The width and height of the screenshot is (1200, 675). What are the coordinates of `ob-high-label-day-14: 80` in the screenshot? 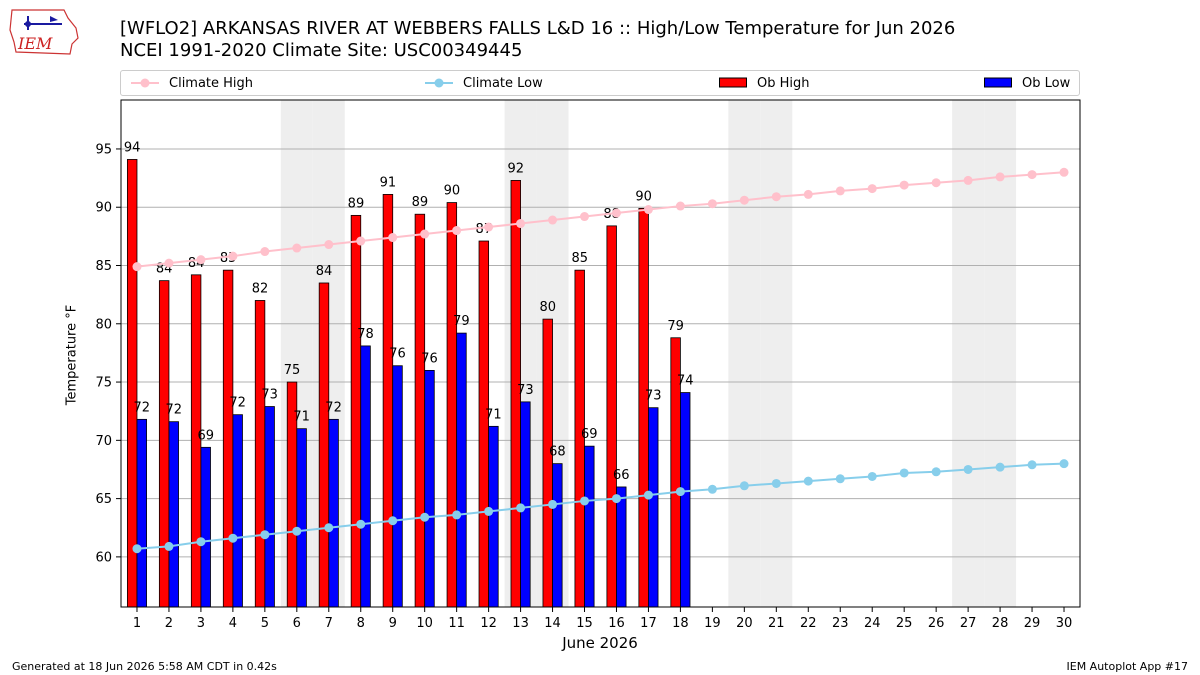 It's located at (547, 307).